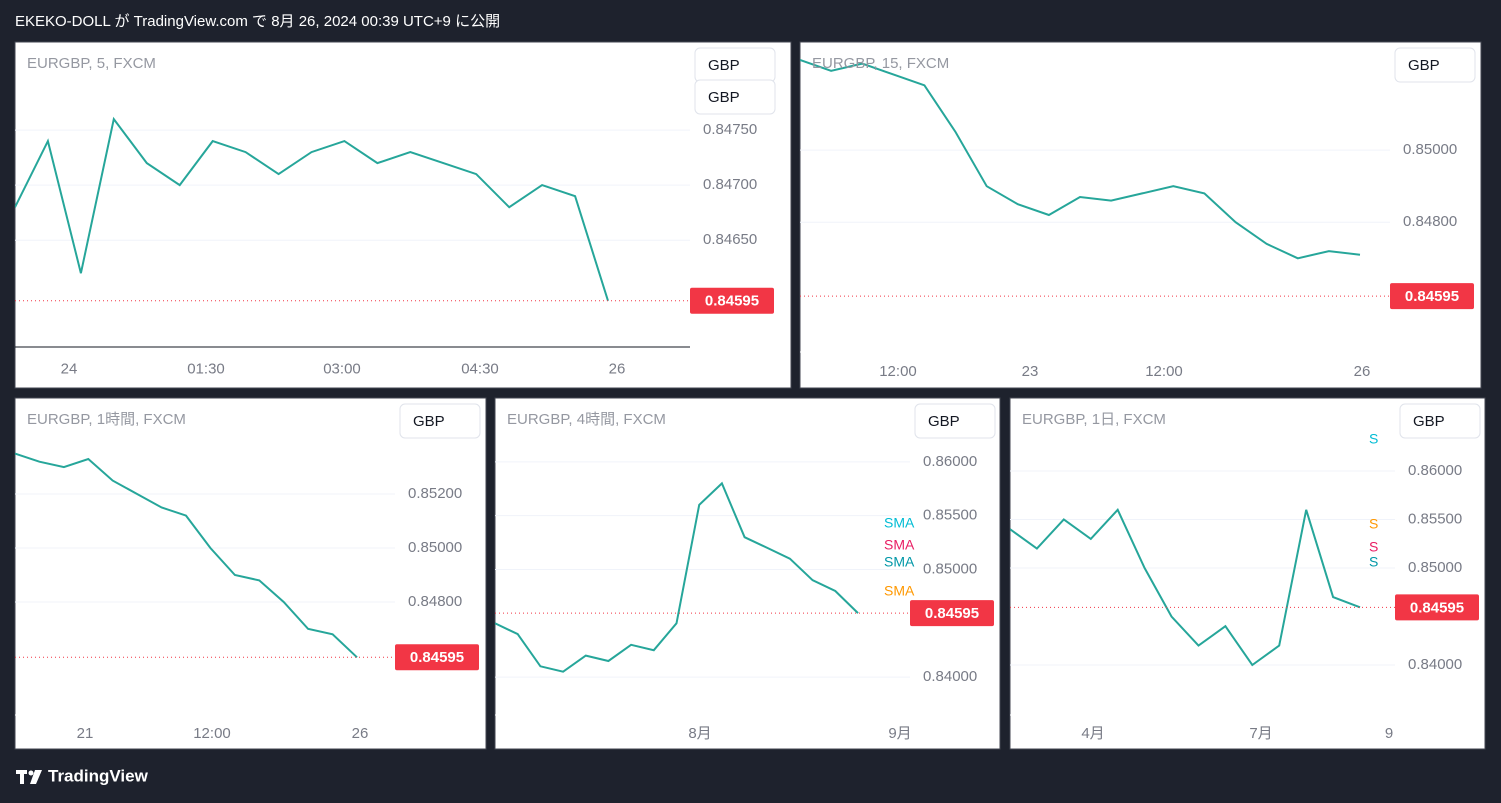  What do you see at coordinates (730, 129) in the screenshot?
I see `y-tick-label: 0.84750` at bounding box center [730, 129].